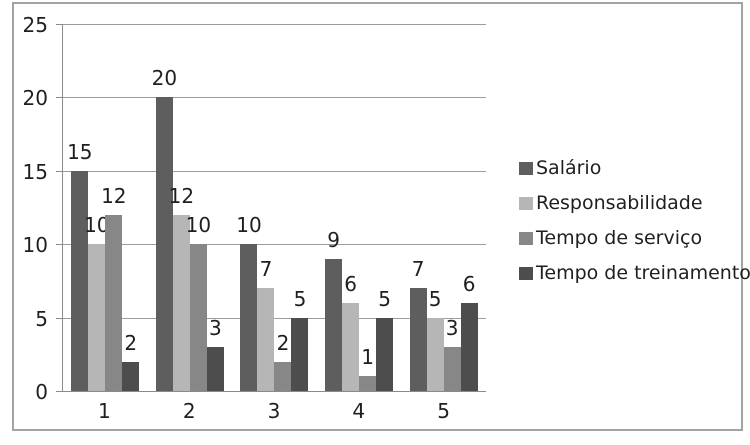  I want to click on bar-value-label: 1, so click(367, 357).